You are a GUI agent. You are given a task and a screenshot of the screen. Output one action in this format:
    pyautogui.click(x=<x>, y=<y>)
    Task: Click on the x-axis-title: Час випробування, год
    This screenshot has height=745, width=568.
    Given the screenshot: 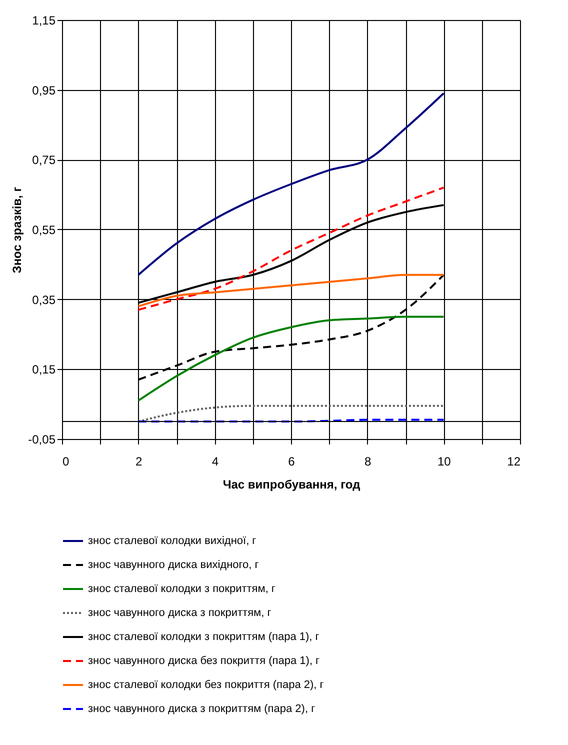 What is the action you would take?
    pyautogui.click(x=291, y=485)
    